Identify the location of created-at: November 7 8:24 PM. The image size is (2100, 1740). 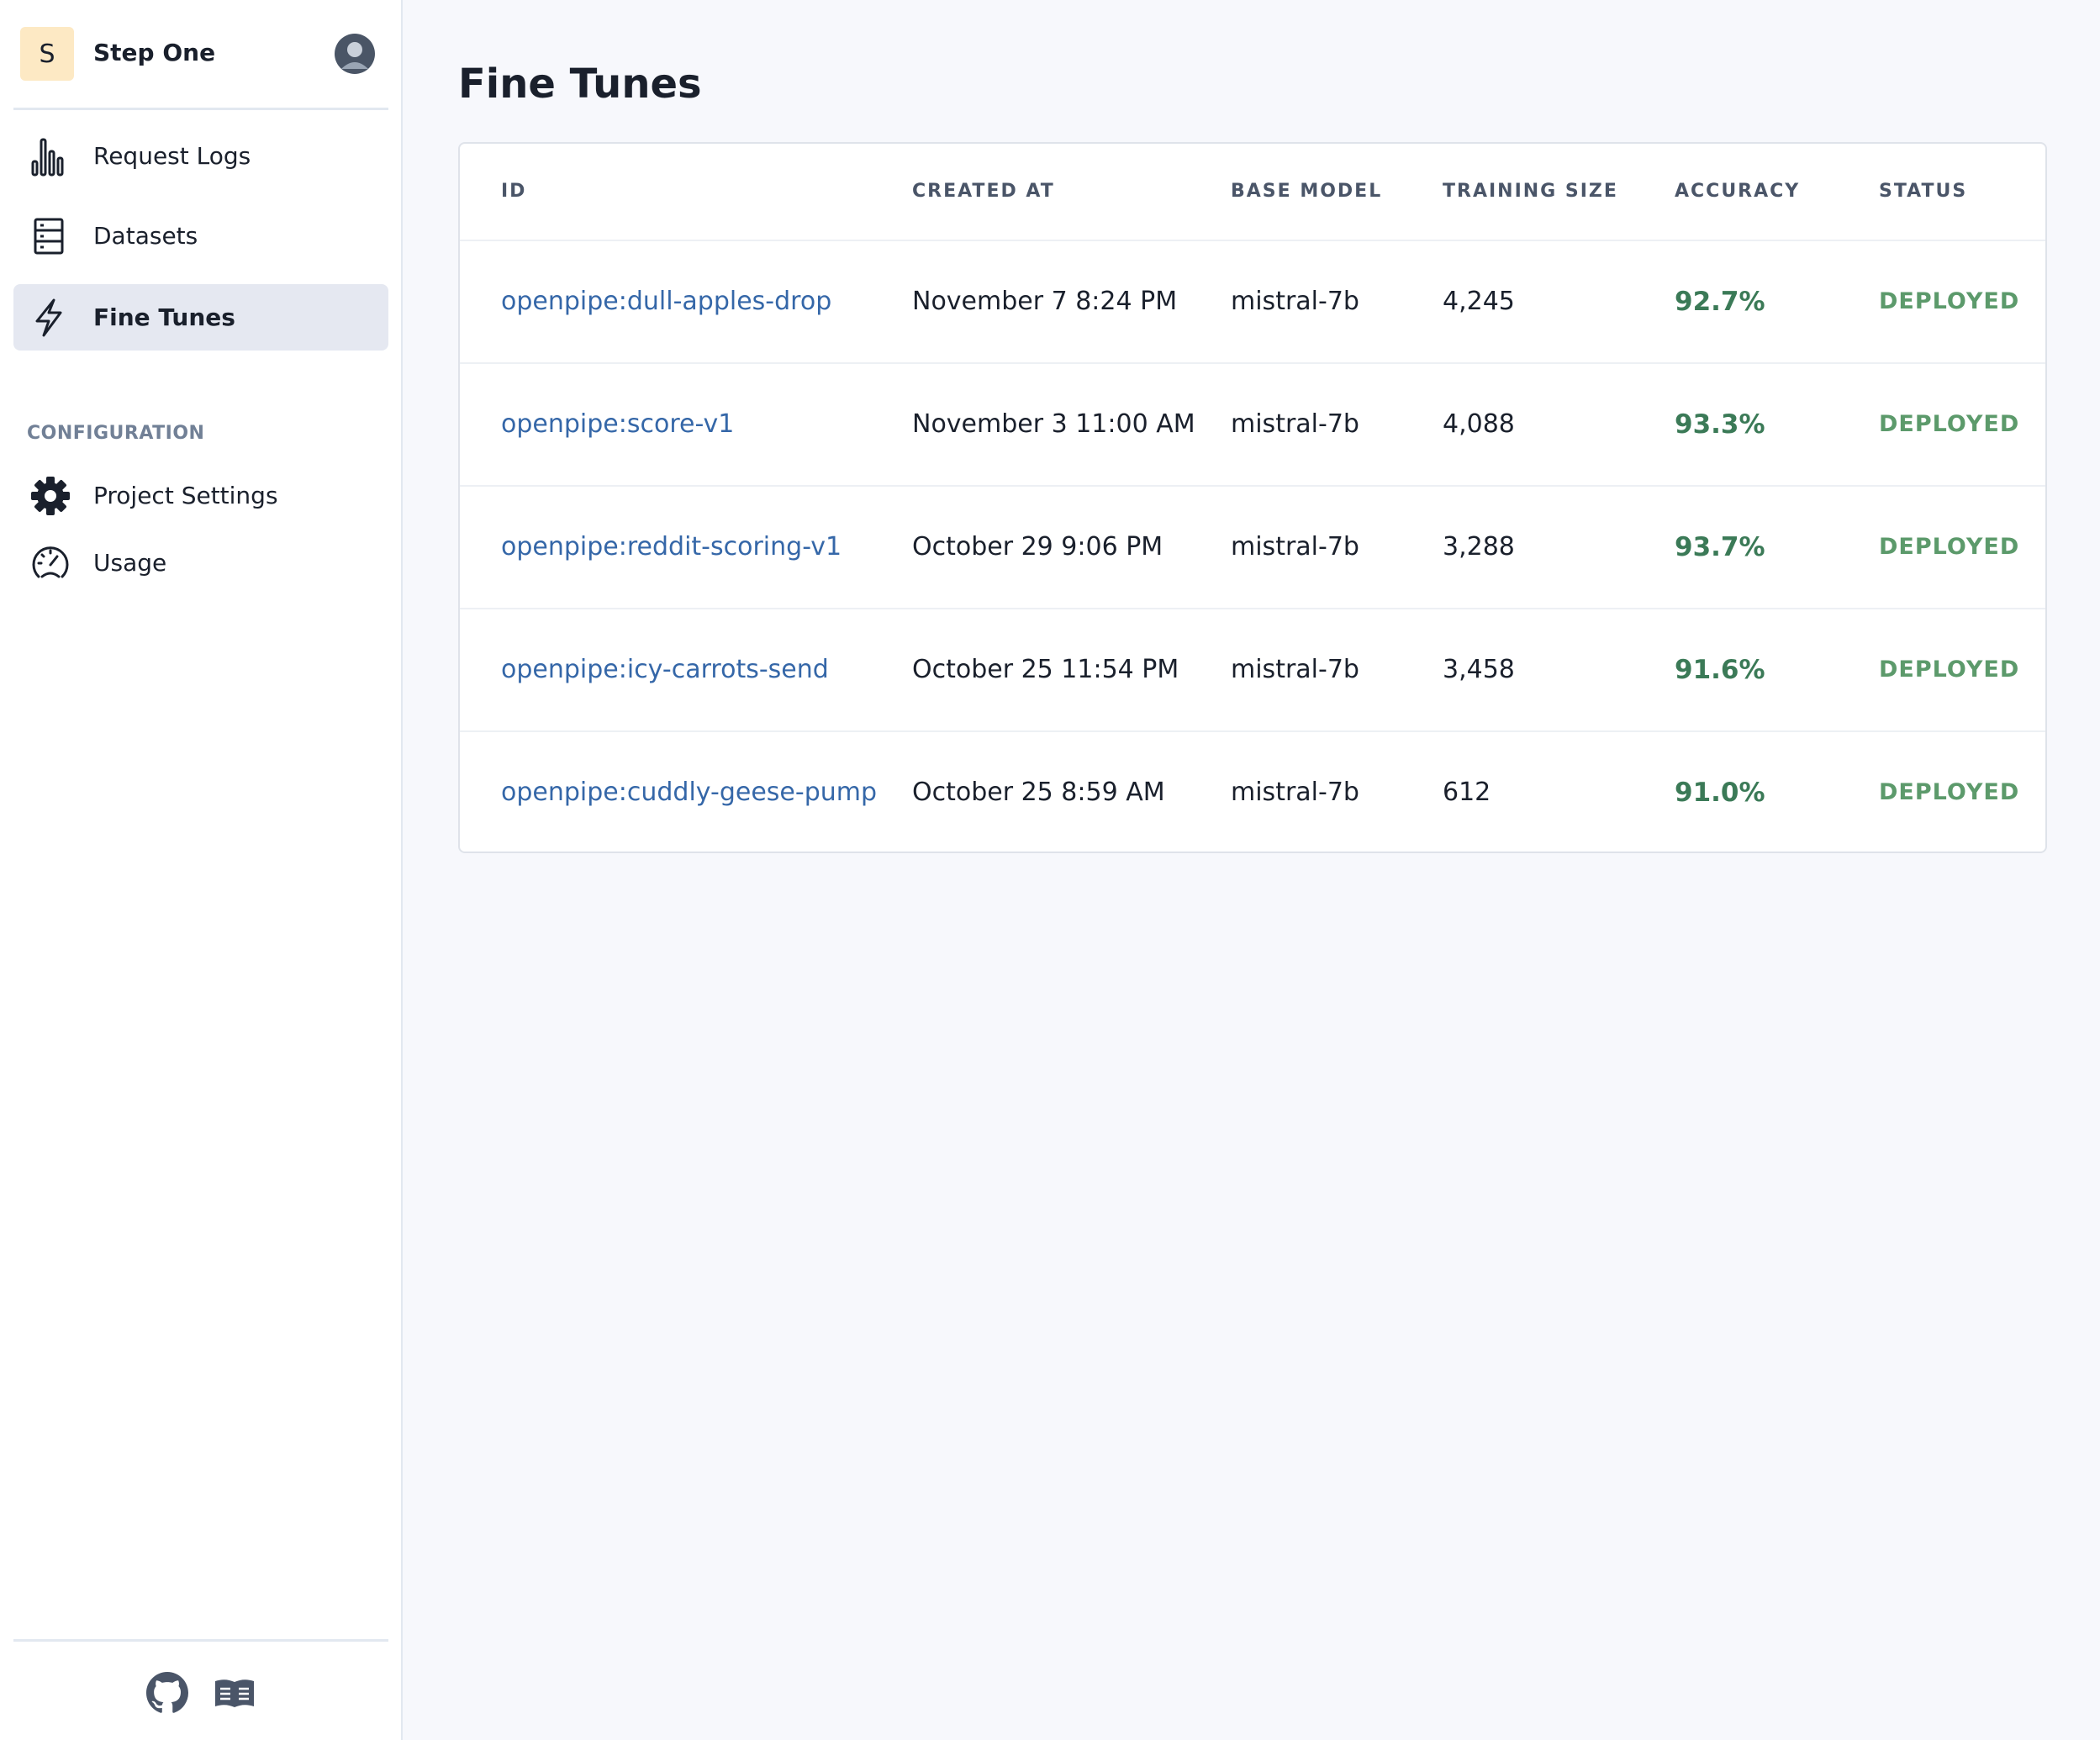
(1071, 302).